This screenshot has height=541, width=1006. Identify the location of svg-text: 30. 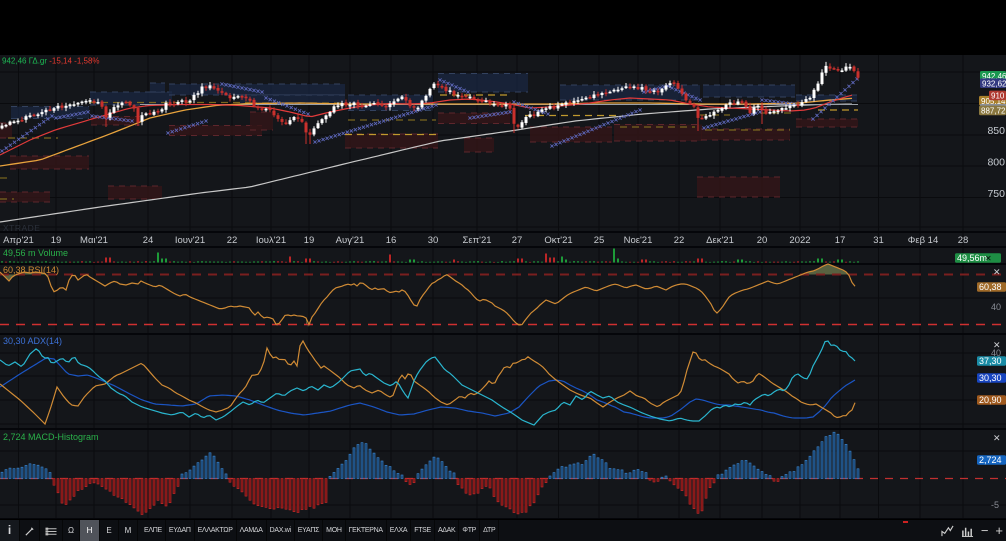
(433, 240).